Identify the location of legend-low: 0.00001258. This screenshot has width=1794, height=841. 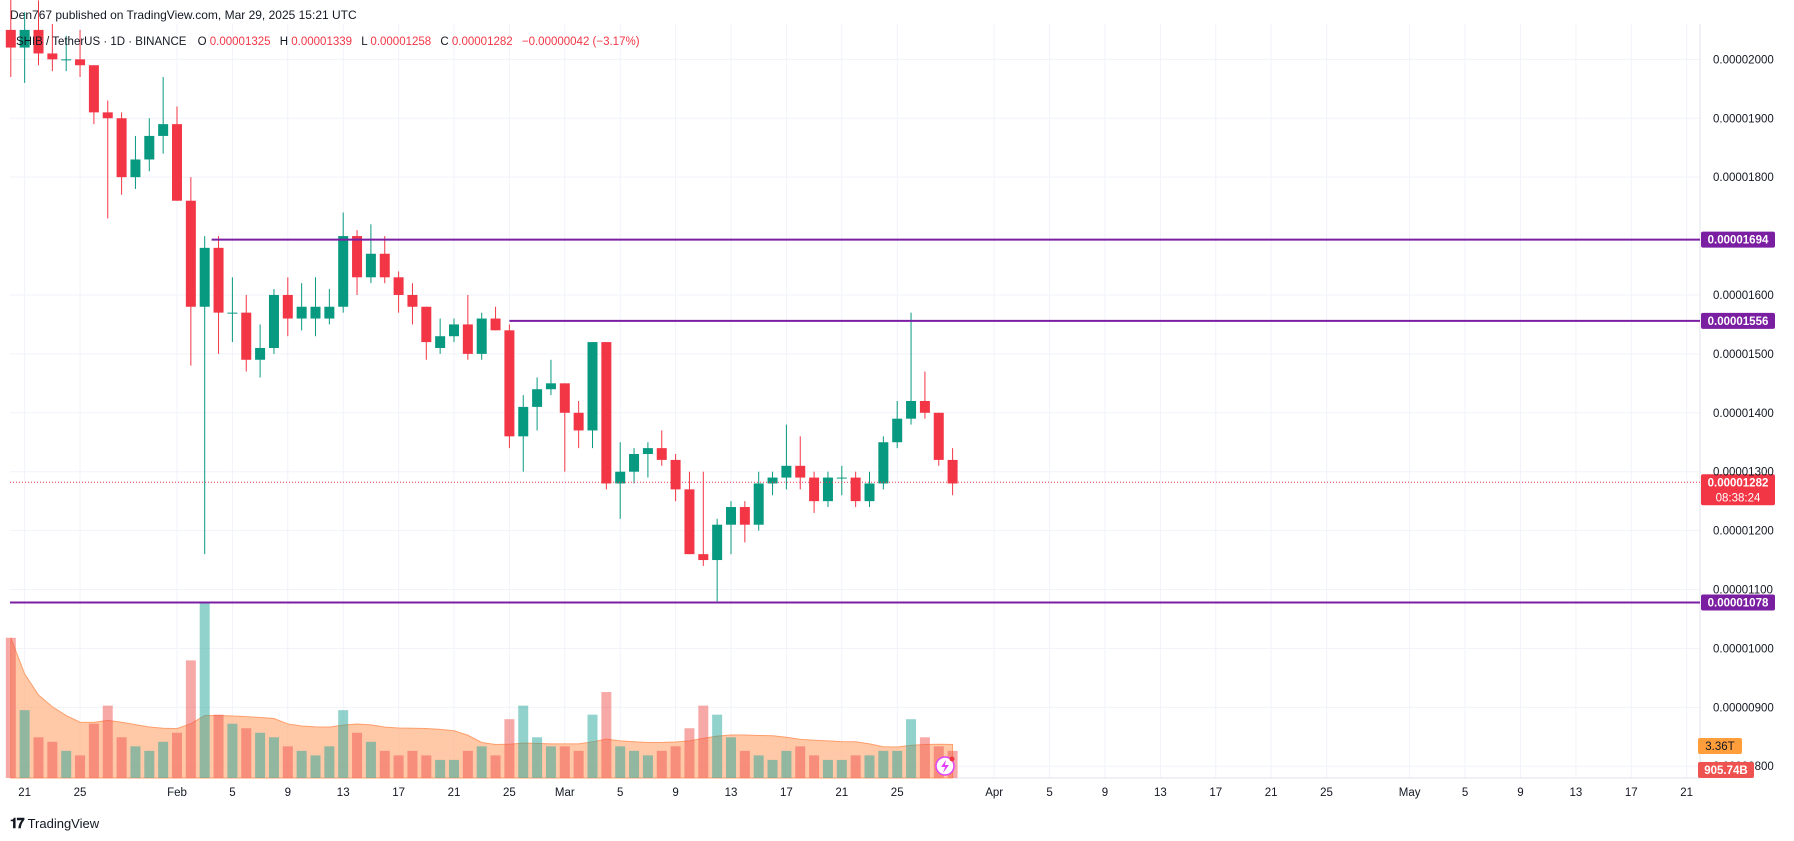
(400, 42).